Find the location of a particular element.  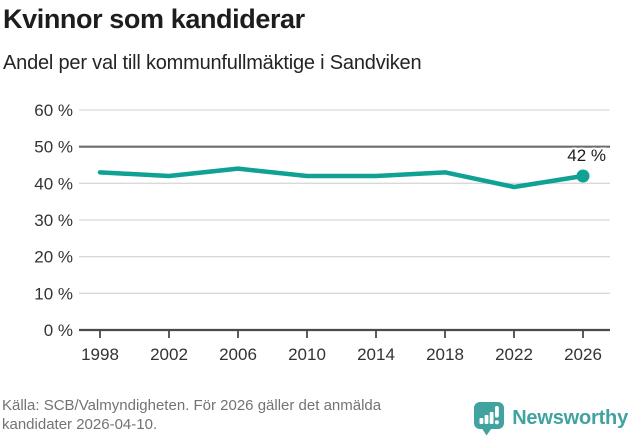

y-axis-label: 20 % is located at coordinates (53, 257).